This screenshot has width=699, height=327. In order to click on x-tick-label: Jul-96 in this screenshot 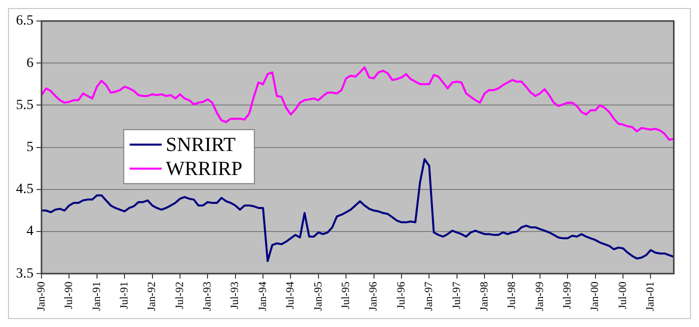, I will do `click(401, 295)`.